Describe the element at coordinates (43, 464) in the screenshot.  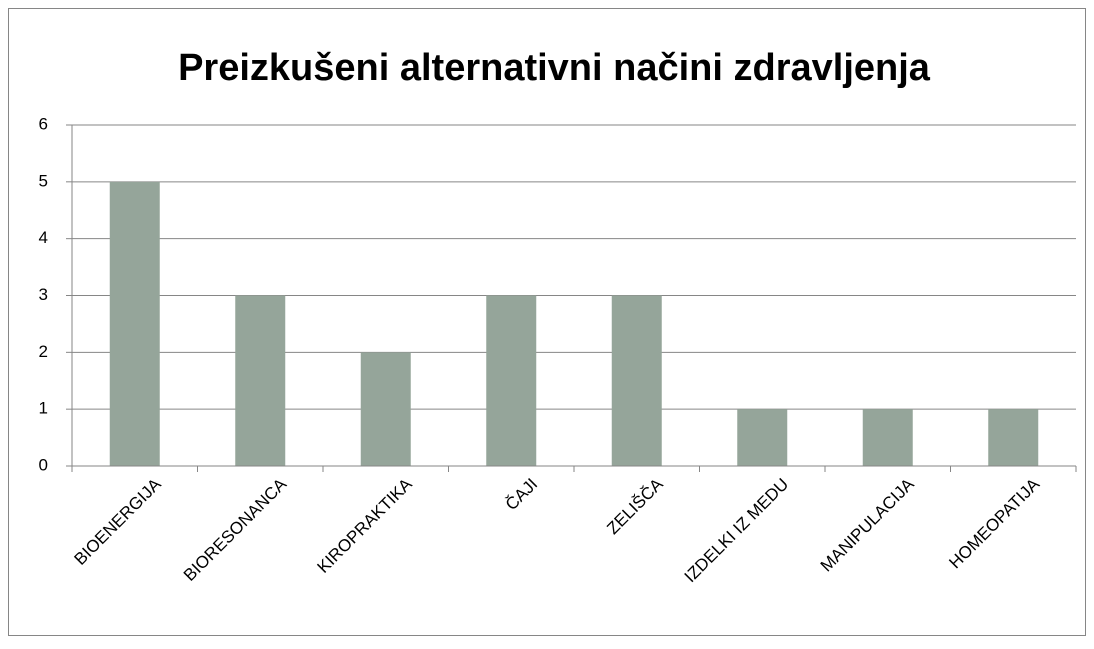
I see `y-tick-label: 0` at that location.